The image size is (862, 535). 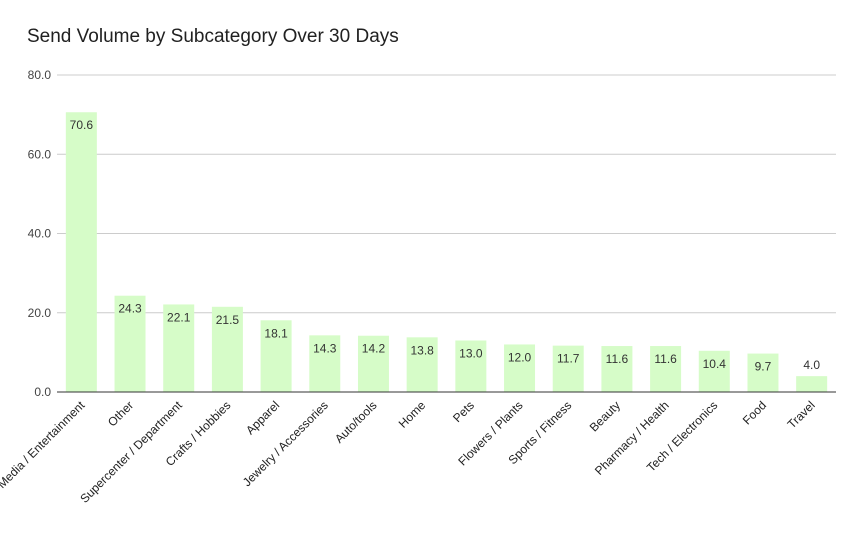 I want to click on data-label: 13.8, so click(x=422, y=350).